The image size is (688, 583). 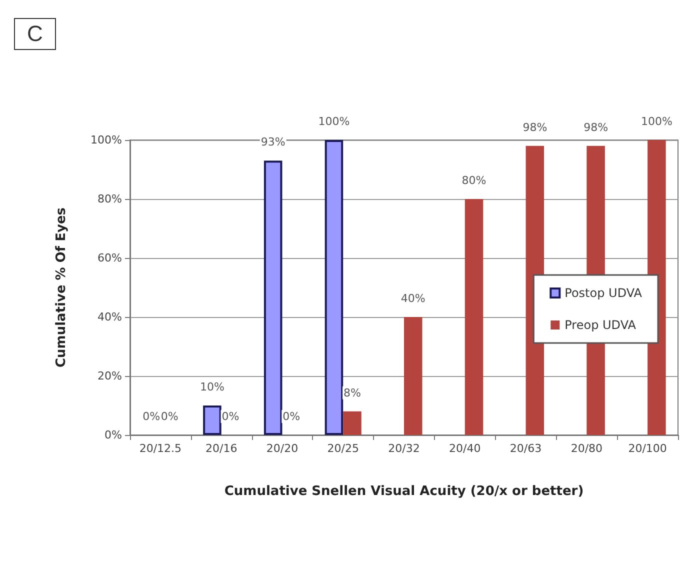 I want to click on data-label: 40%, so click(x=413, y=298).